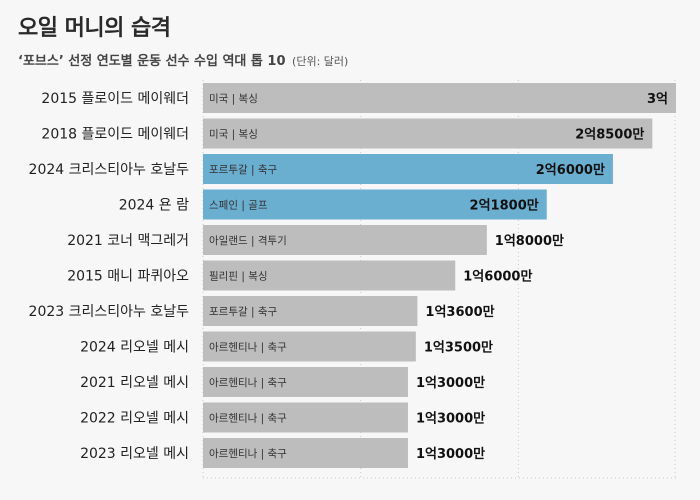  Describe the element at coordinates (497, 277) in the screenshot. I see `value-label: 1억6000만` at that location.